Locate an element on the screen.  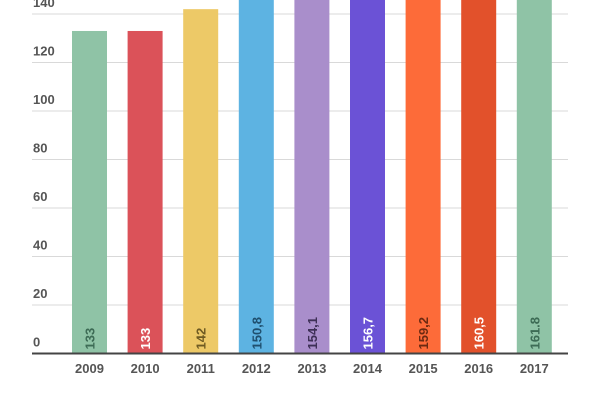
y-tick-label: 20 is located at coordinates (40, 293).